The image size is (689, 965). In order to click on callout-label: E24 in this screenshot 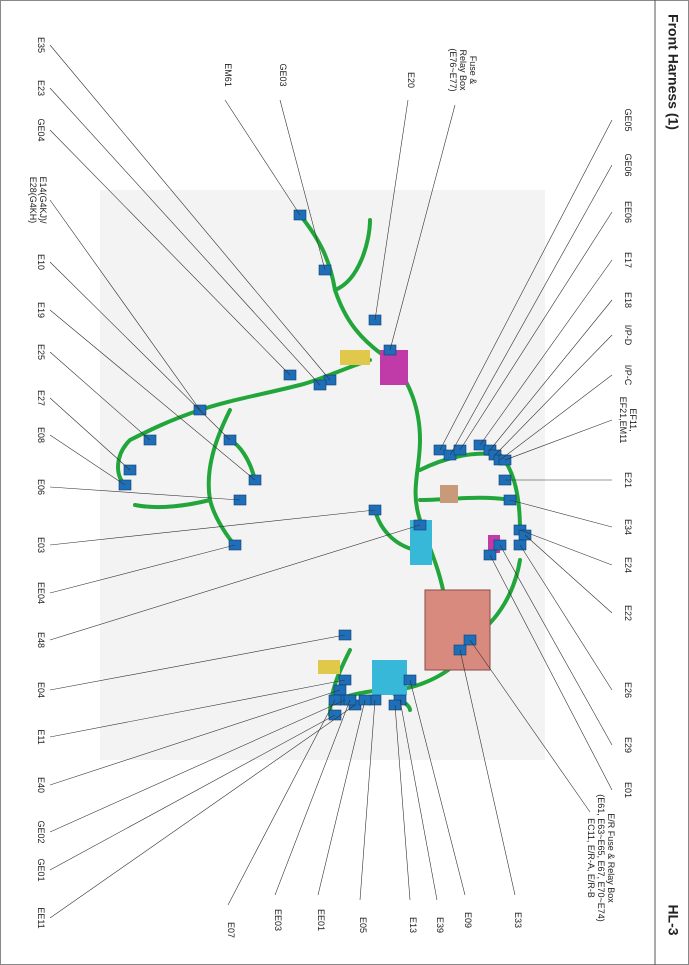, I will do `click(628, 565)`.